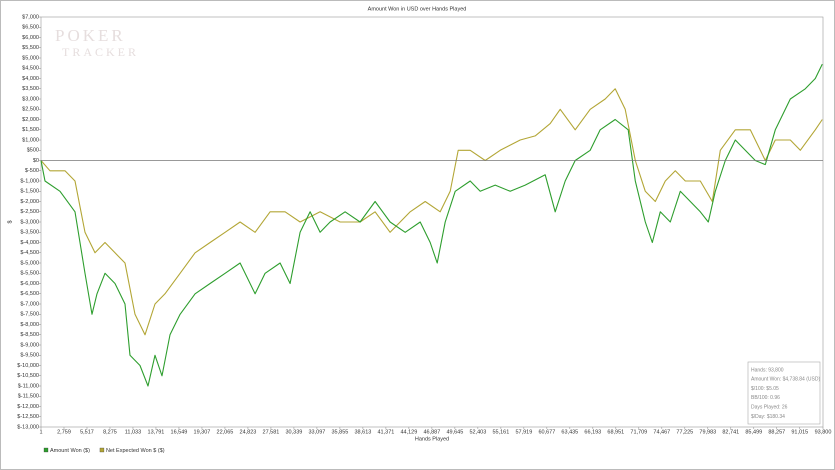 This screenshot has width=835, height=470. I want to click on x-tick-label: 60,677, so click(546, 432).